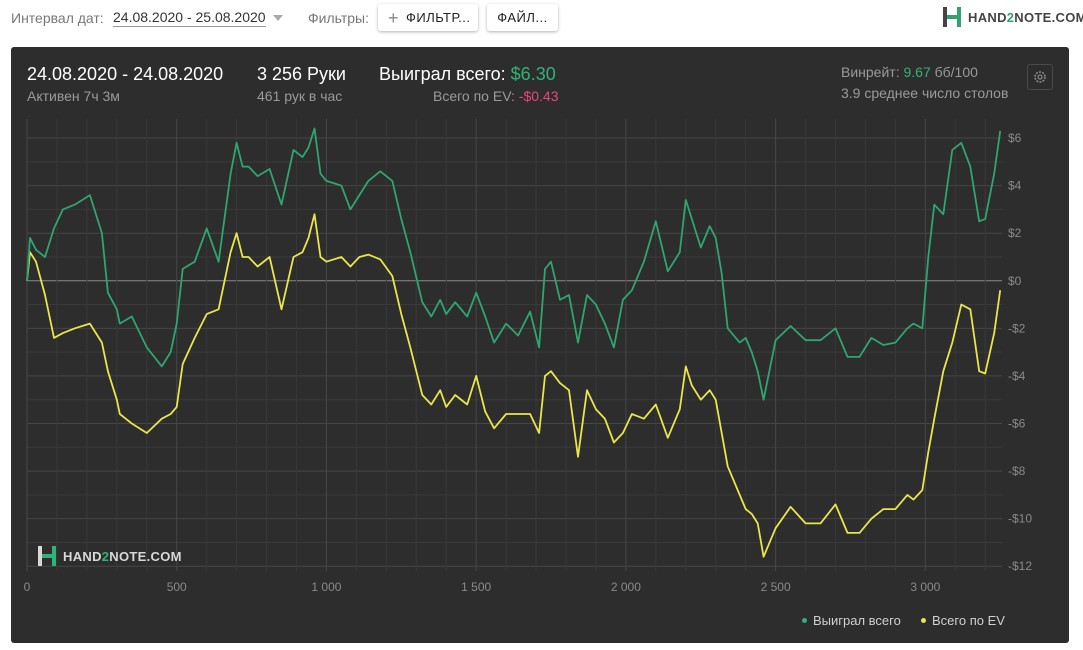  I want to click on settings-button, so click(1040, 77).